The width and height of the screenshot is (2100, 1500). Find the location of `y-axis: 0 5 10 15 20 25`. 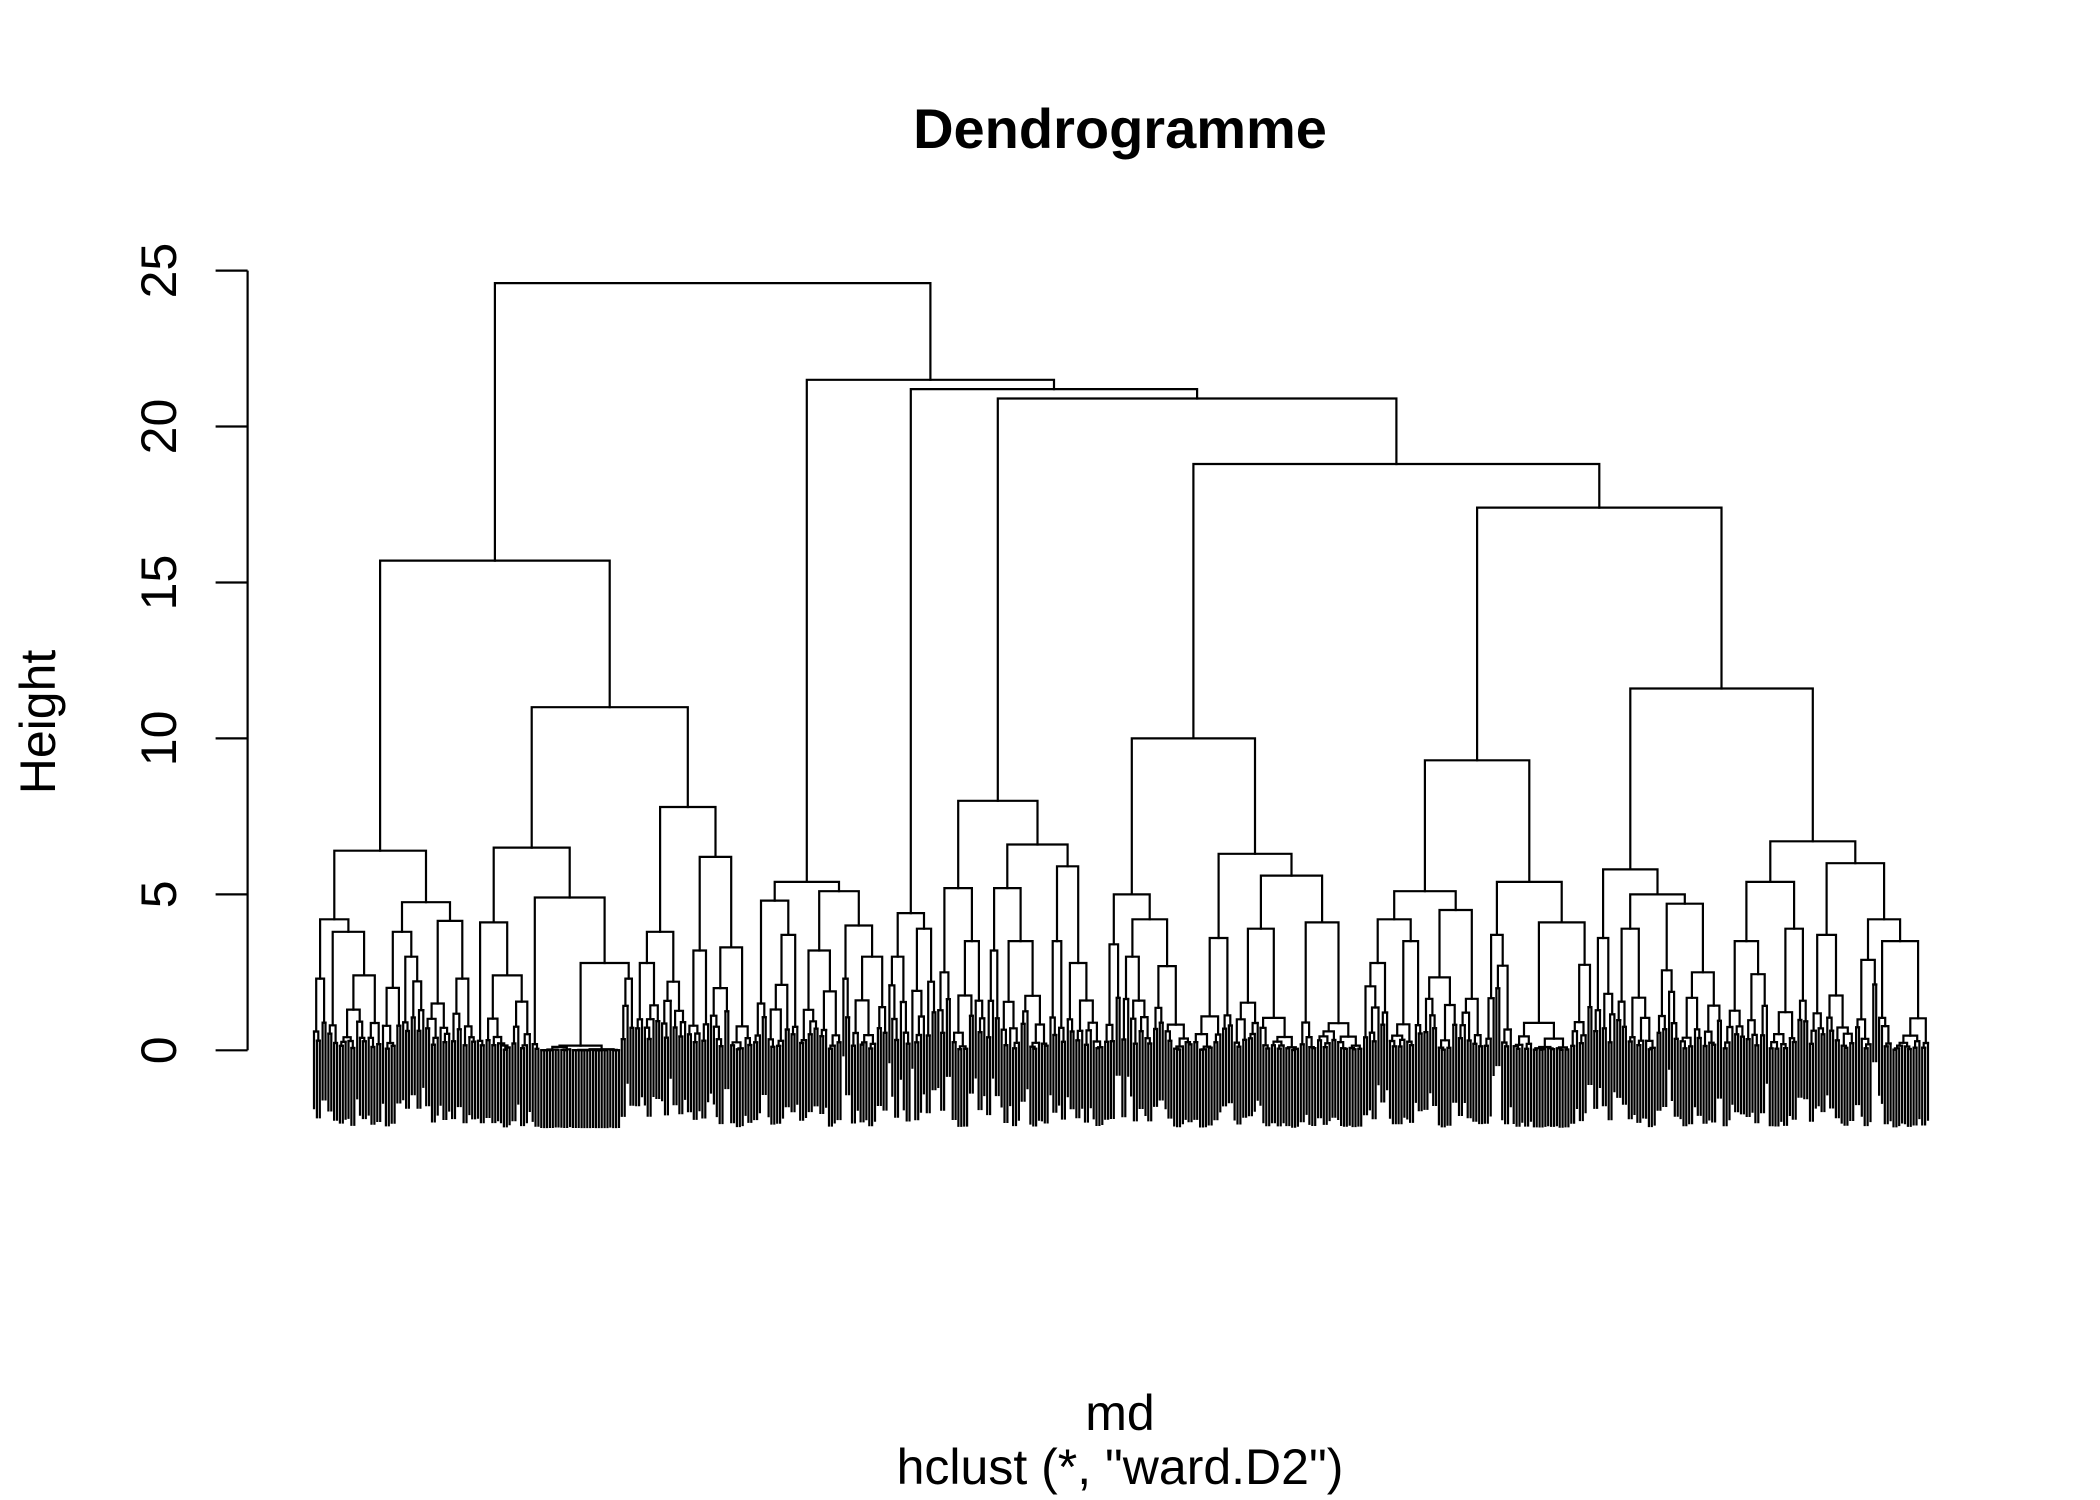

y-axis: 0 5 10 15 20 25 is located at coordinates (190, 653).